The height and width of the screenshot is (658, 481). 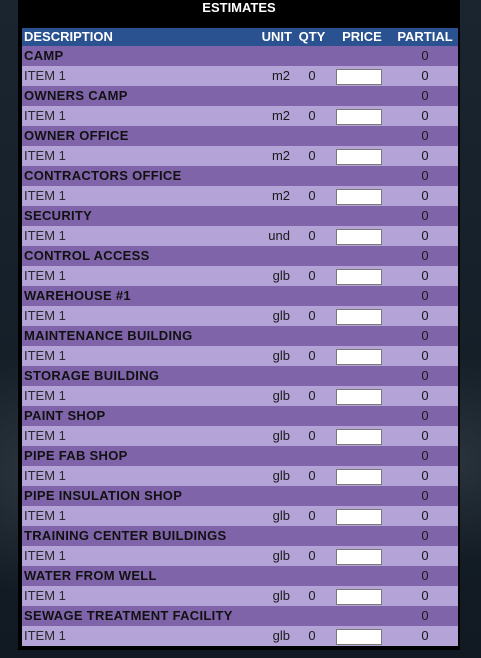 I want to click on section-row: MAINTENANCE BUILDING 0, so click(x=240, y=336).